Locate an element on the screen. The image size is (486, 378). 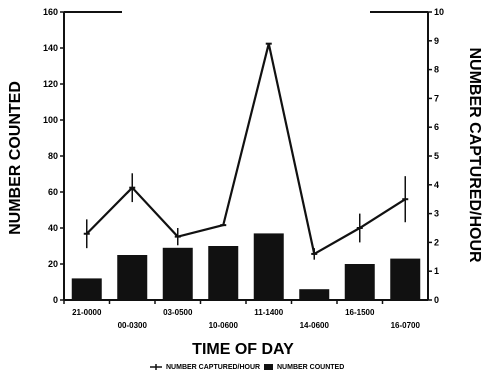
x-tick-label: 00-0300 is located at coordinates (133, 325).